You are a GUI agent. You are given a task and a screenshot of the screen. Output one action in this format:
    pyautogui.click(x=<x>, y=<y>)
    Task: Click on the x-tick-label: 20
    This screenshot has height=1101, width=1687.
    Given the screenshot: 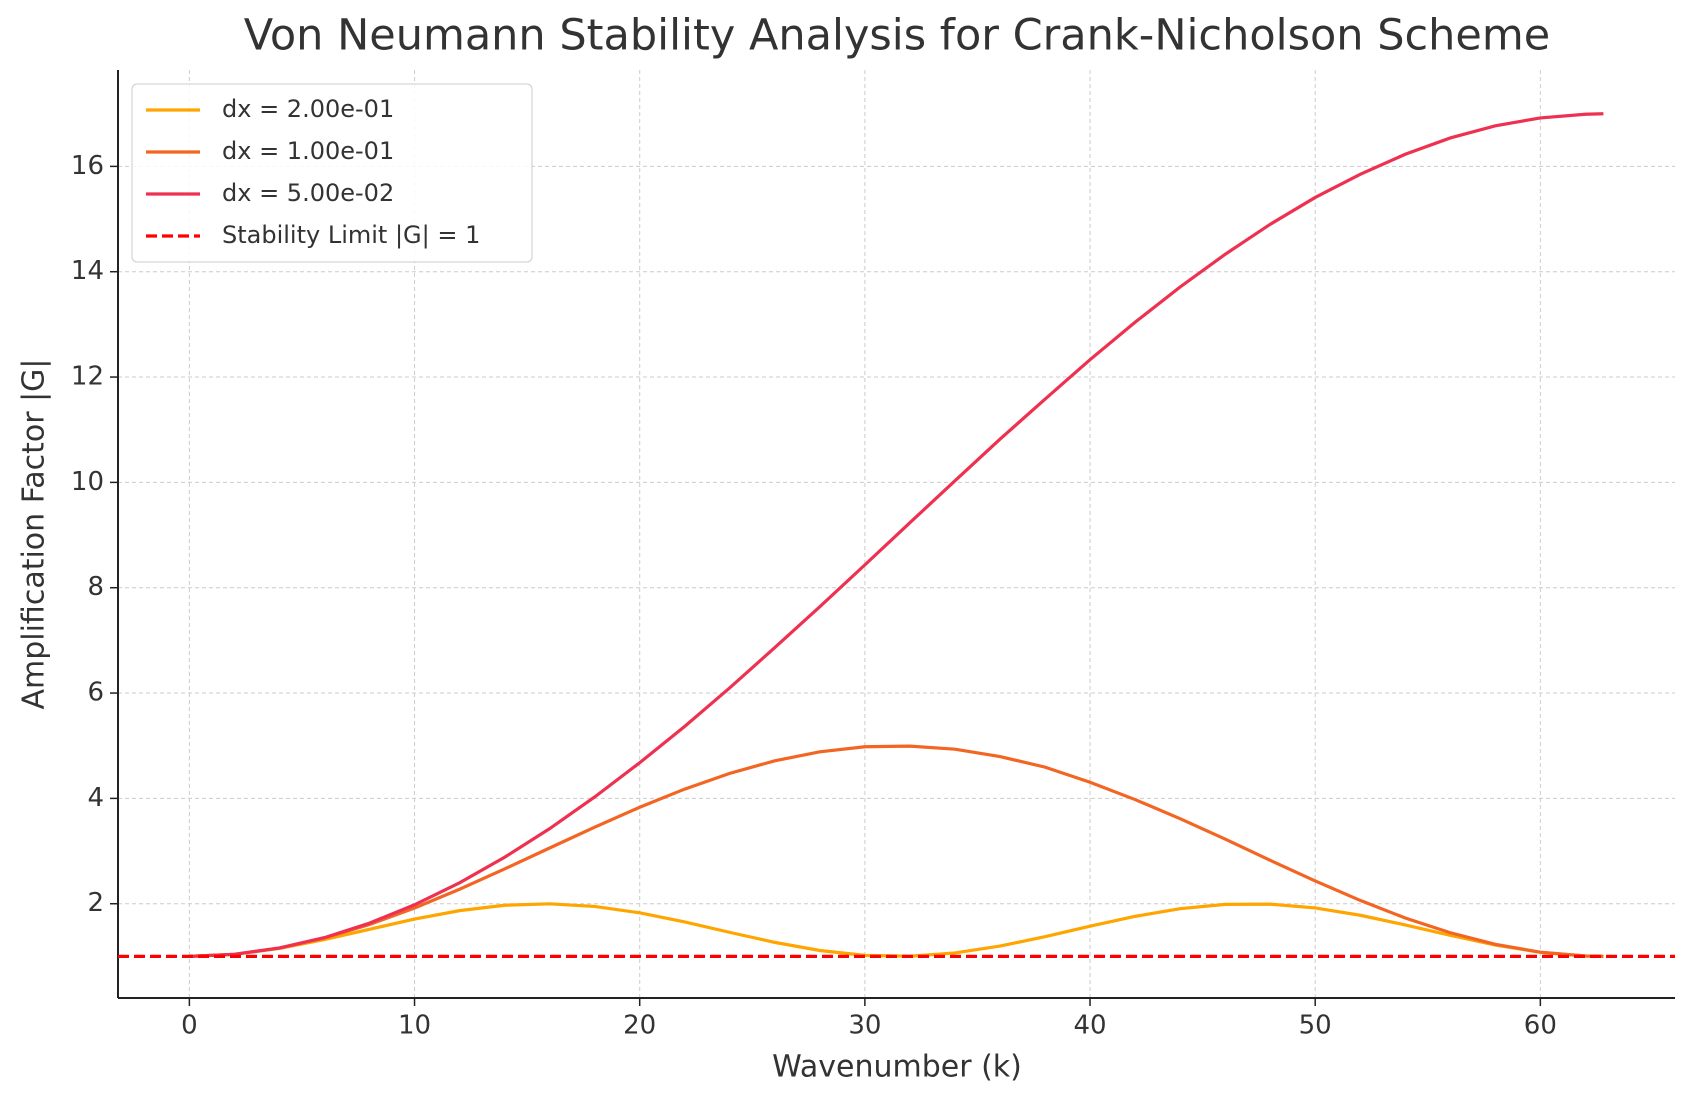 What is the action you would take?
    pyautogui.click(x=639, y=1026)
    